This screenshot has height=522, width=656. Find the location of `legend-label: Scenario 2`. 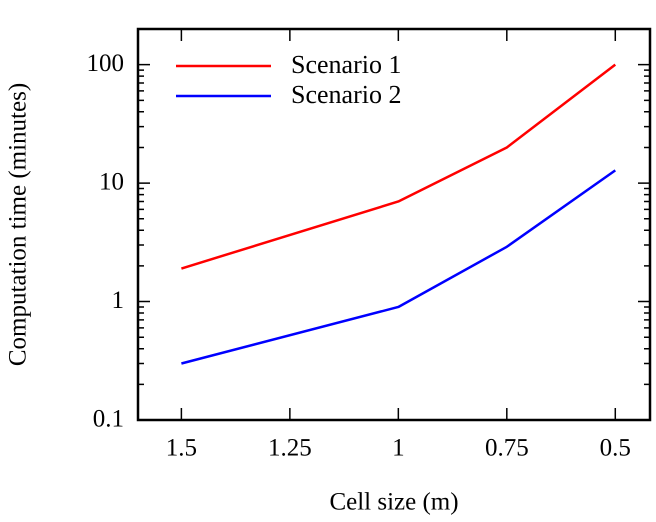

legend-label: Scenario 2 is located at coordinates (346, 94).